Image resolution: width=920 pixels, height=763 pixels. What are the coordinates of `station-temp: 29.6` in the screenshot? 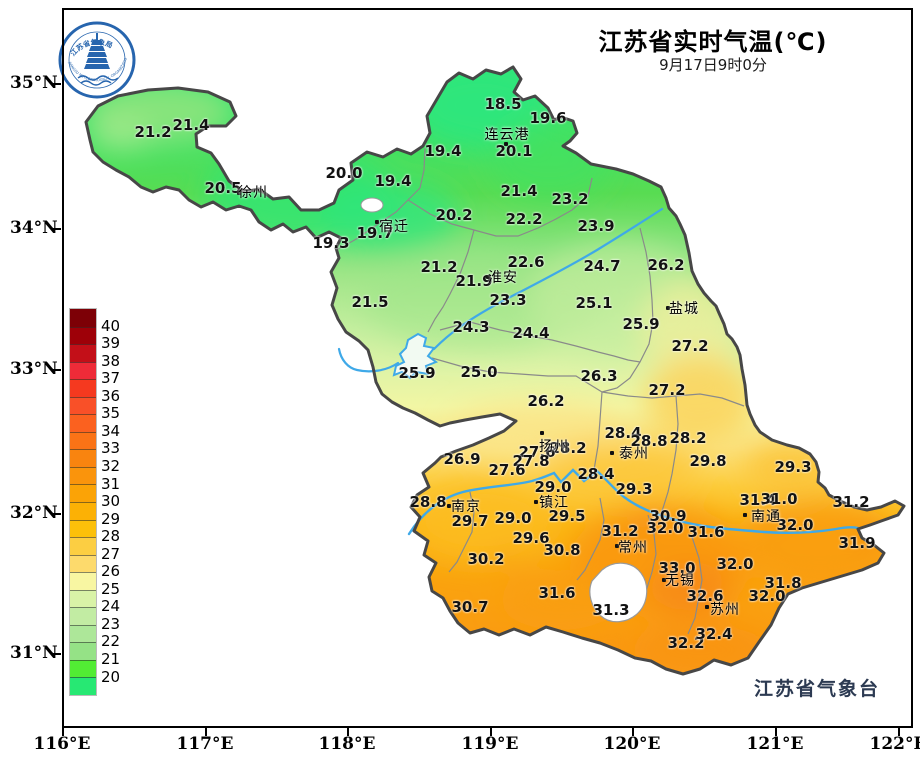 It's located at (531, 538).